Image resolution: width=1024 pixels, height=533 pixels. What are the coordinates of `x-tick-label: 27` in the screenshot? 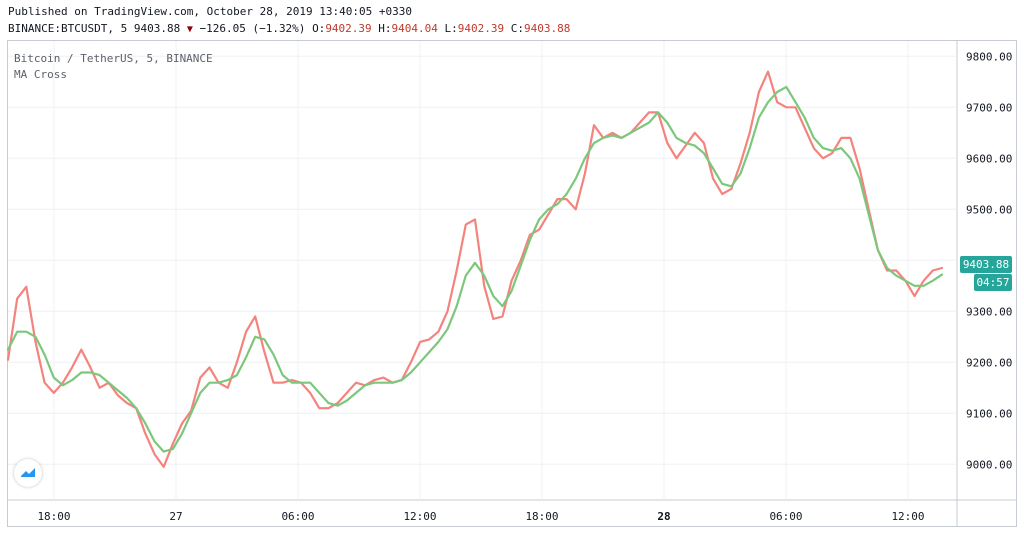 It's located at (175, 516).